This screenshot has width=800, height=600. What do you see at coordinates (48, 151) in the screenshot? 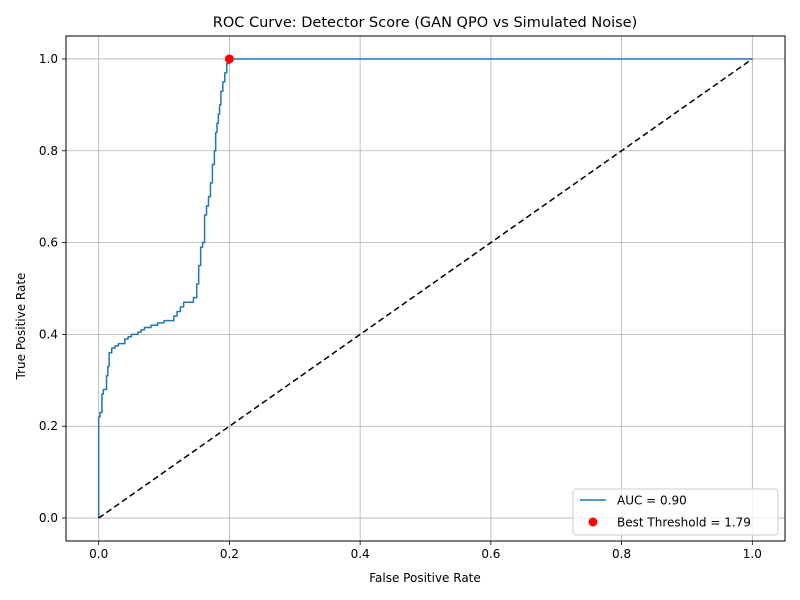
I see `y-tick-label: 0.8` at bounding box center [48, 151].